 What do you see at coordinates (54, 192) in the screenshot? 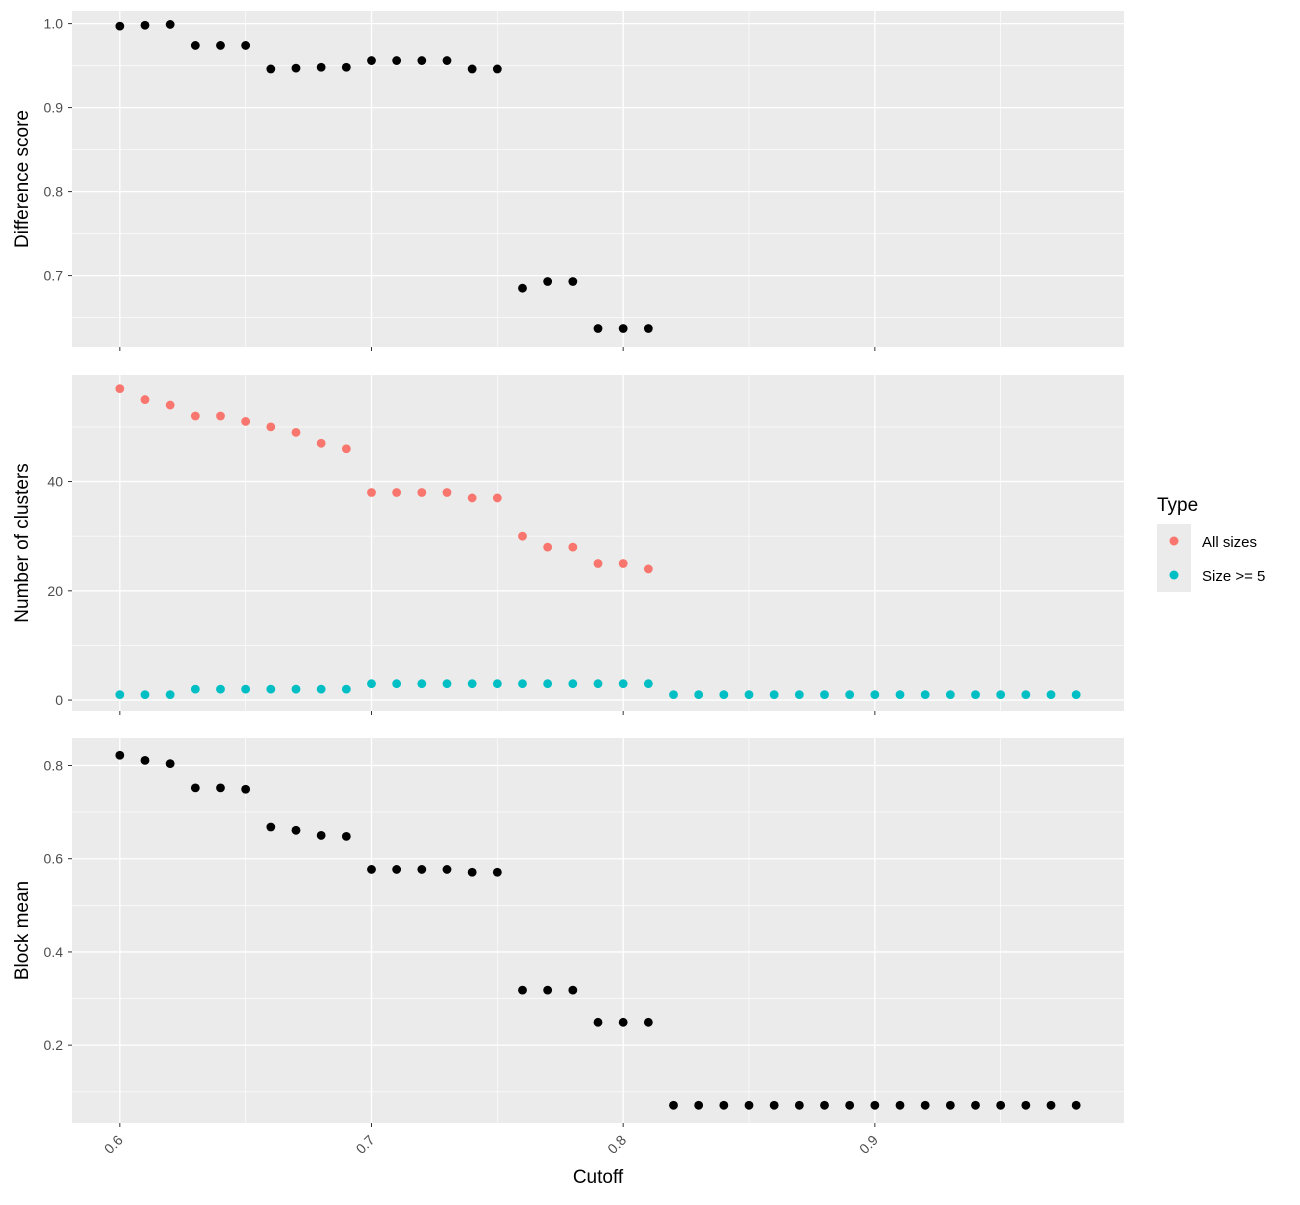
I see `y-tick-label-0-8: 0.8` at bounding box center [54, 192].